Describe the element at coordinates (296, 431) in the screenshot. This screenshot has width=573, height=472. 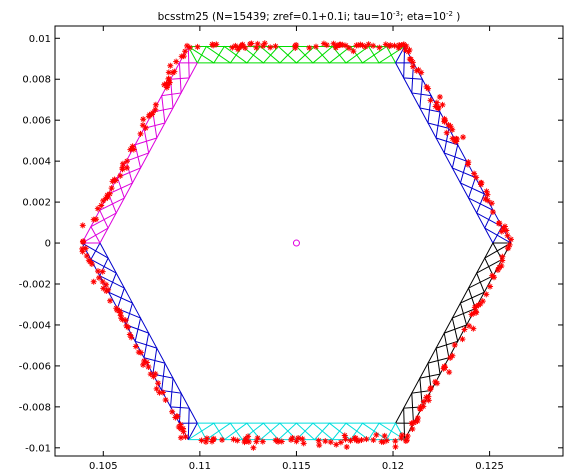
I see `mesh-zigzag` at that location.